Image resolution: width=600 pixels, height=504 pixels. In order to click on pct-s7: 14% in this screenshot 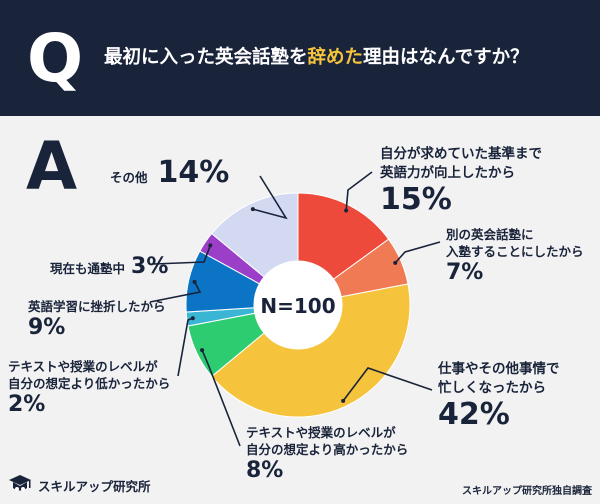, I will do `click(193, 172)`.